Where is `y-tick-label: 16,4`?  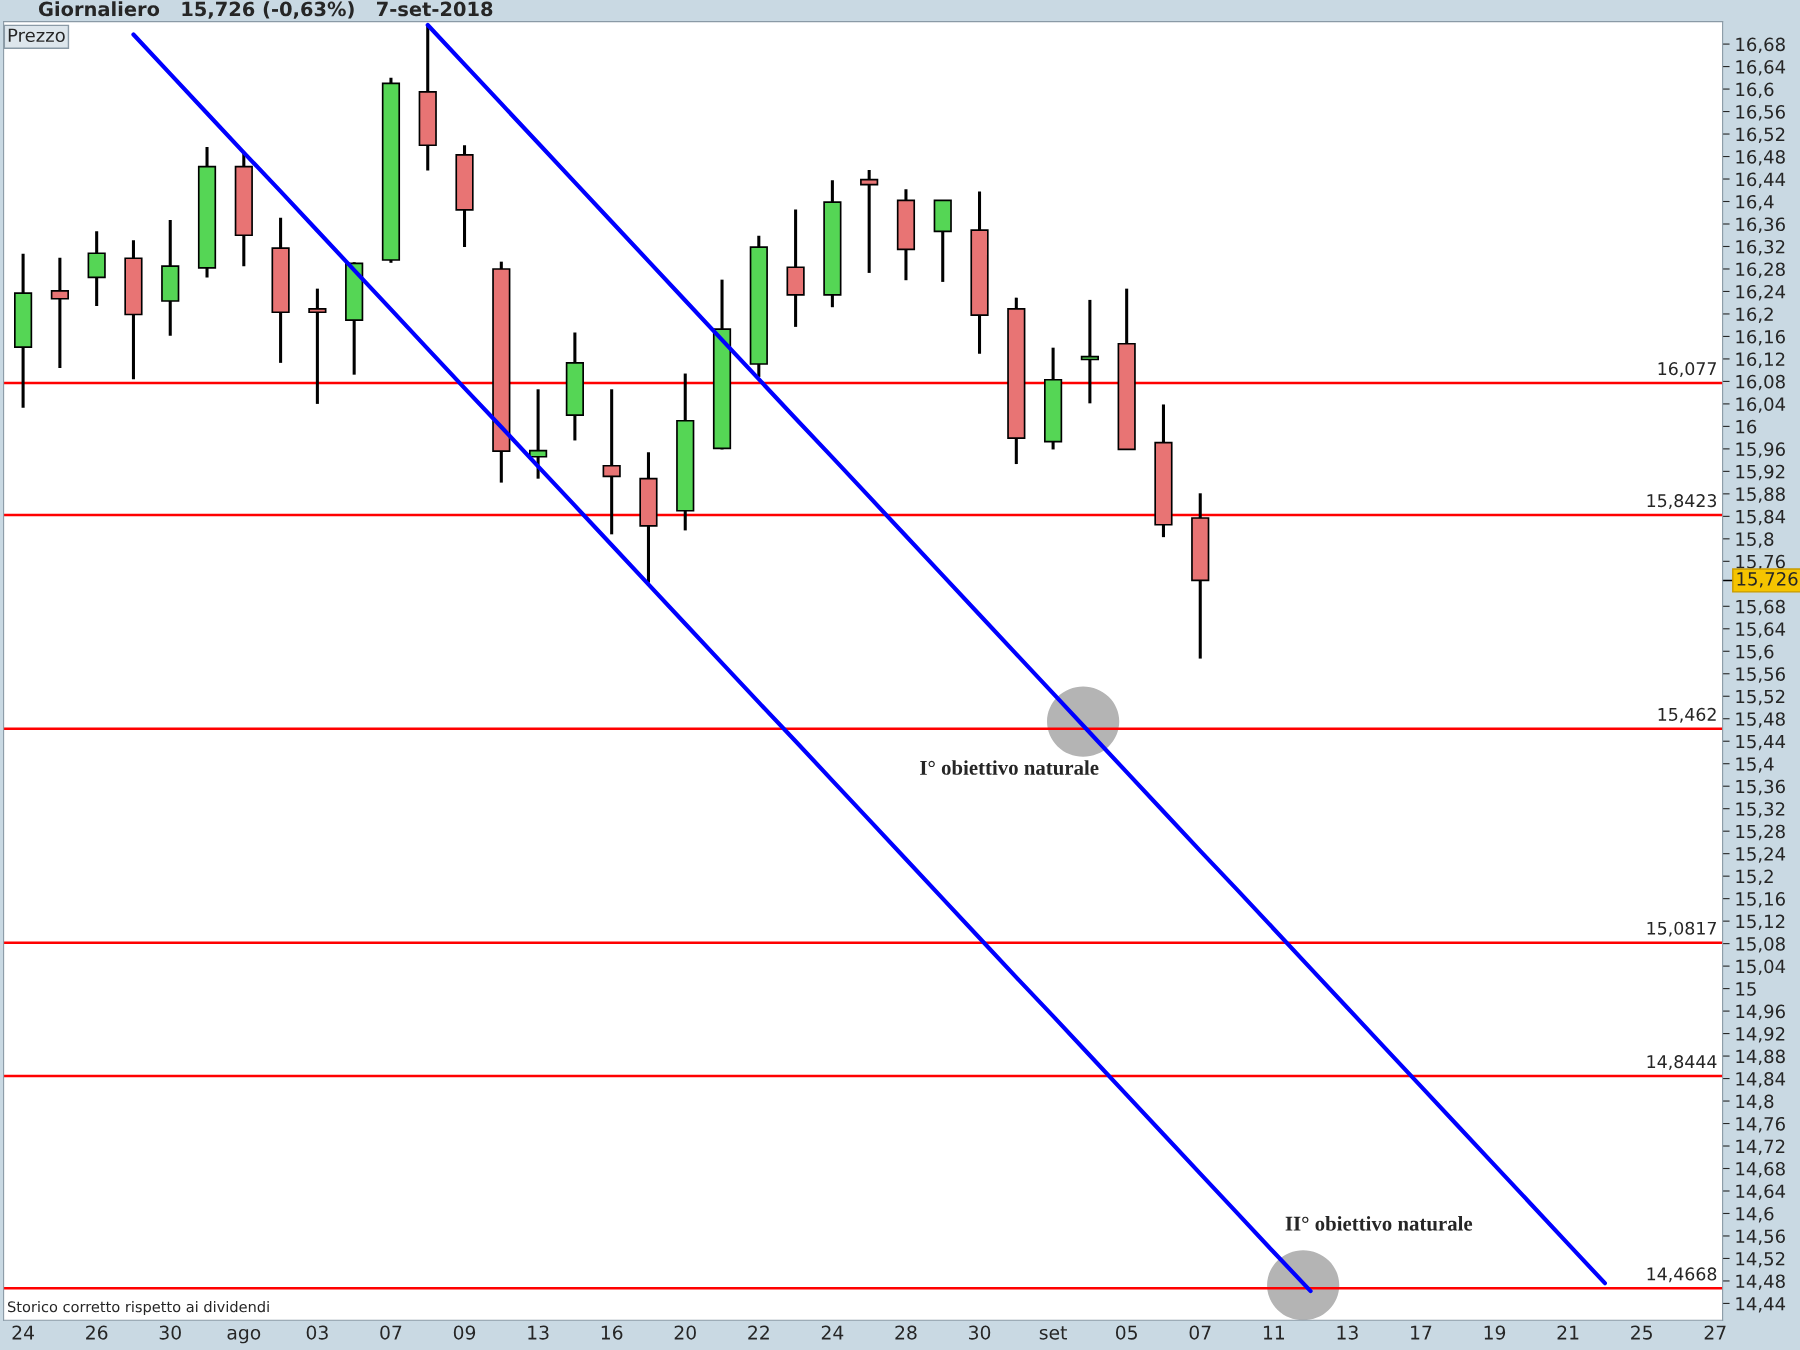 y-tick-label: 16,4 is located at coordinates (1755, 202).